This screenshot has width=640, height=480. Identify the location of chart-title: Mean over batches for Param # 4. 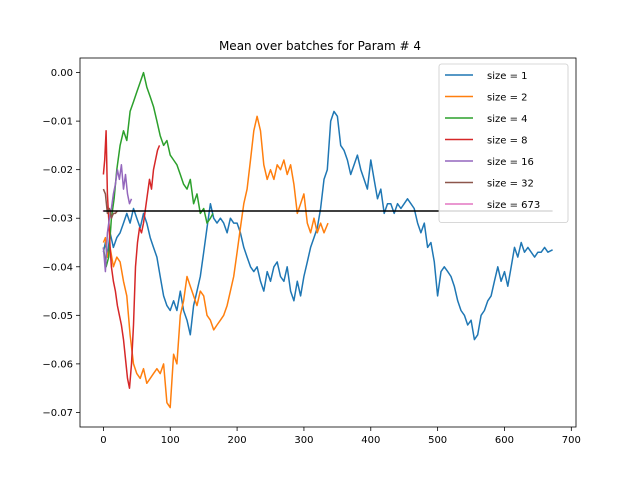
(320, 46).